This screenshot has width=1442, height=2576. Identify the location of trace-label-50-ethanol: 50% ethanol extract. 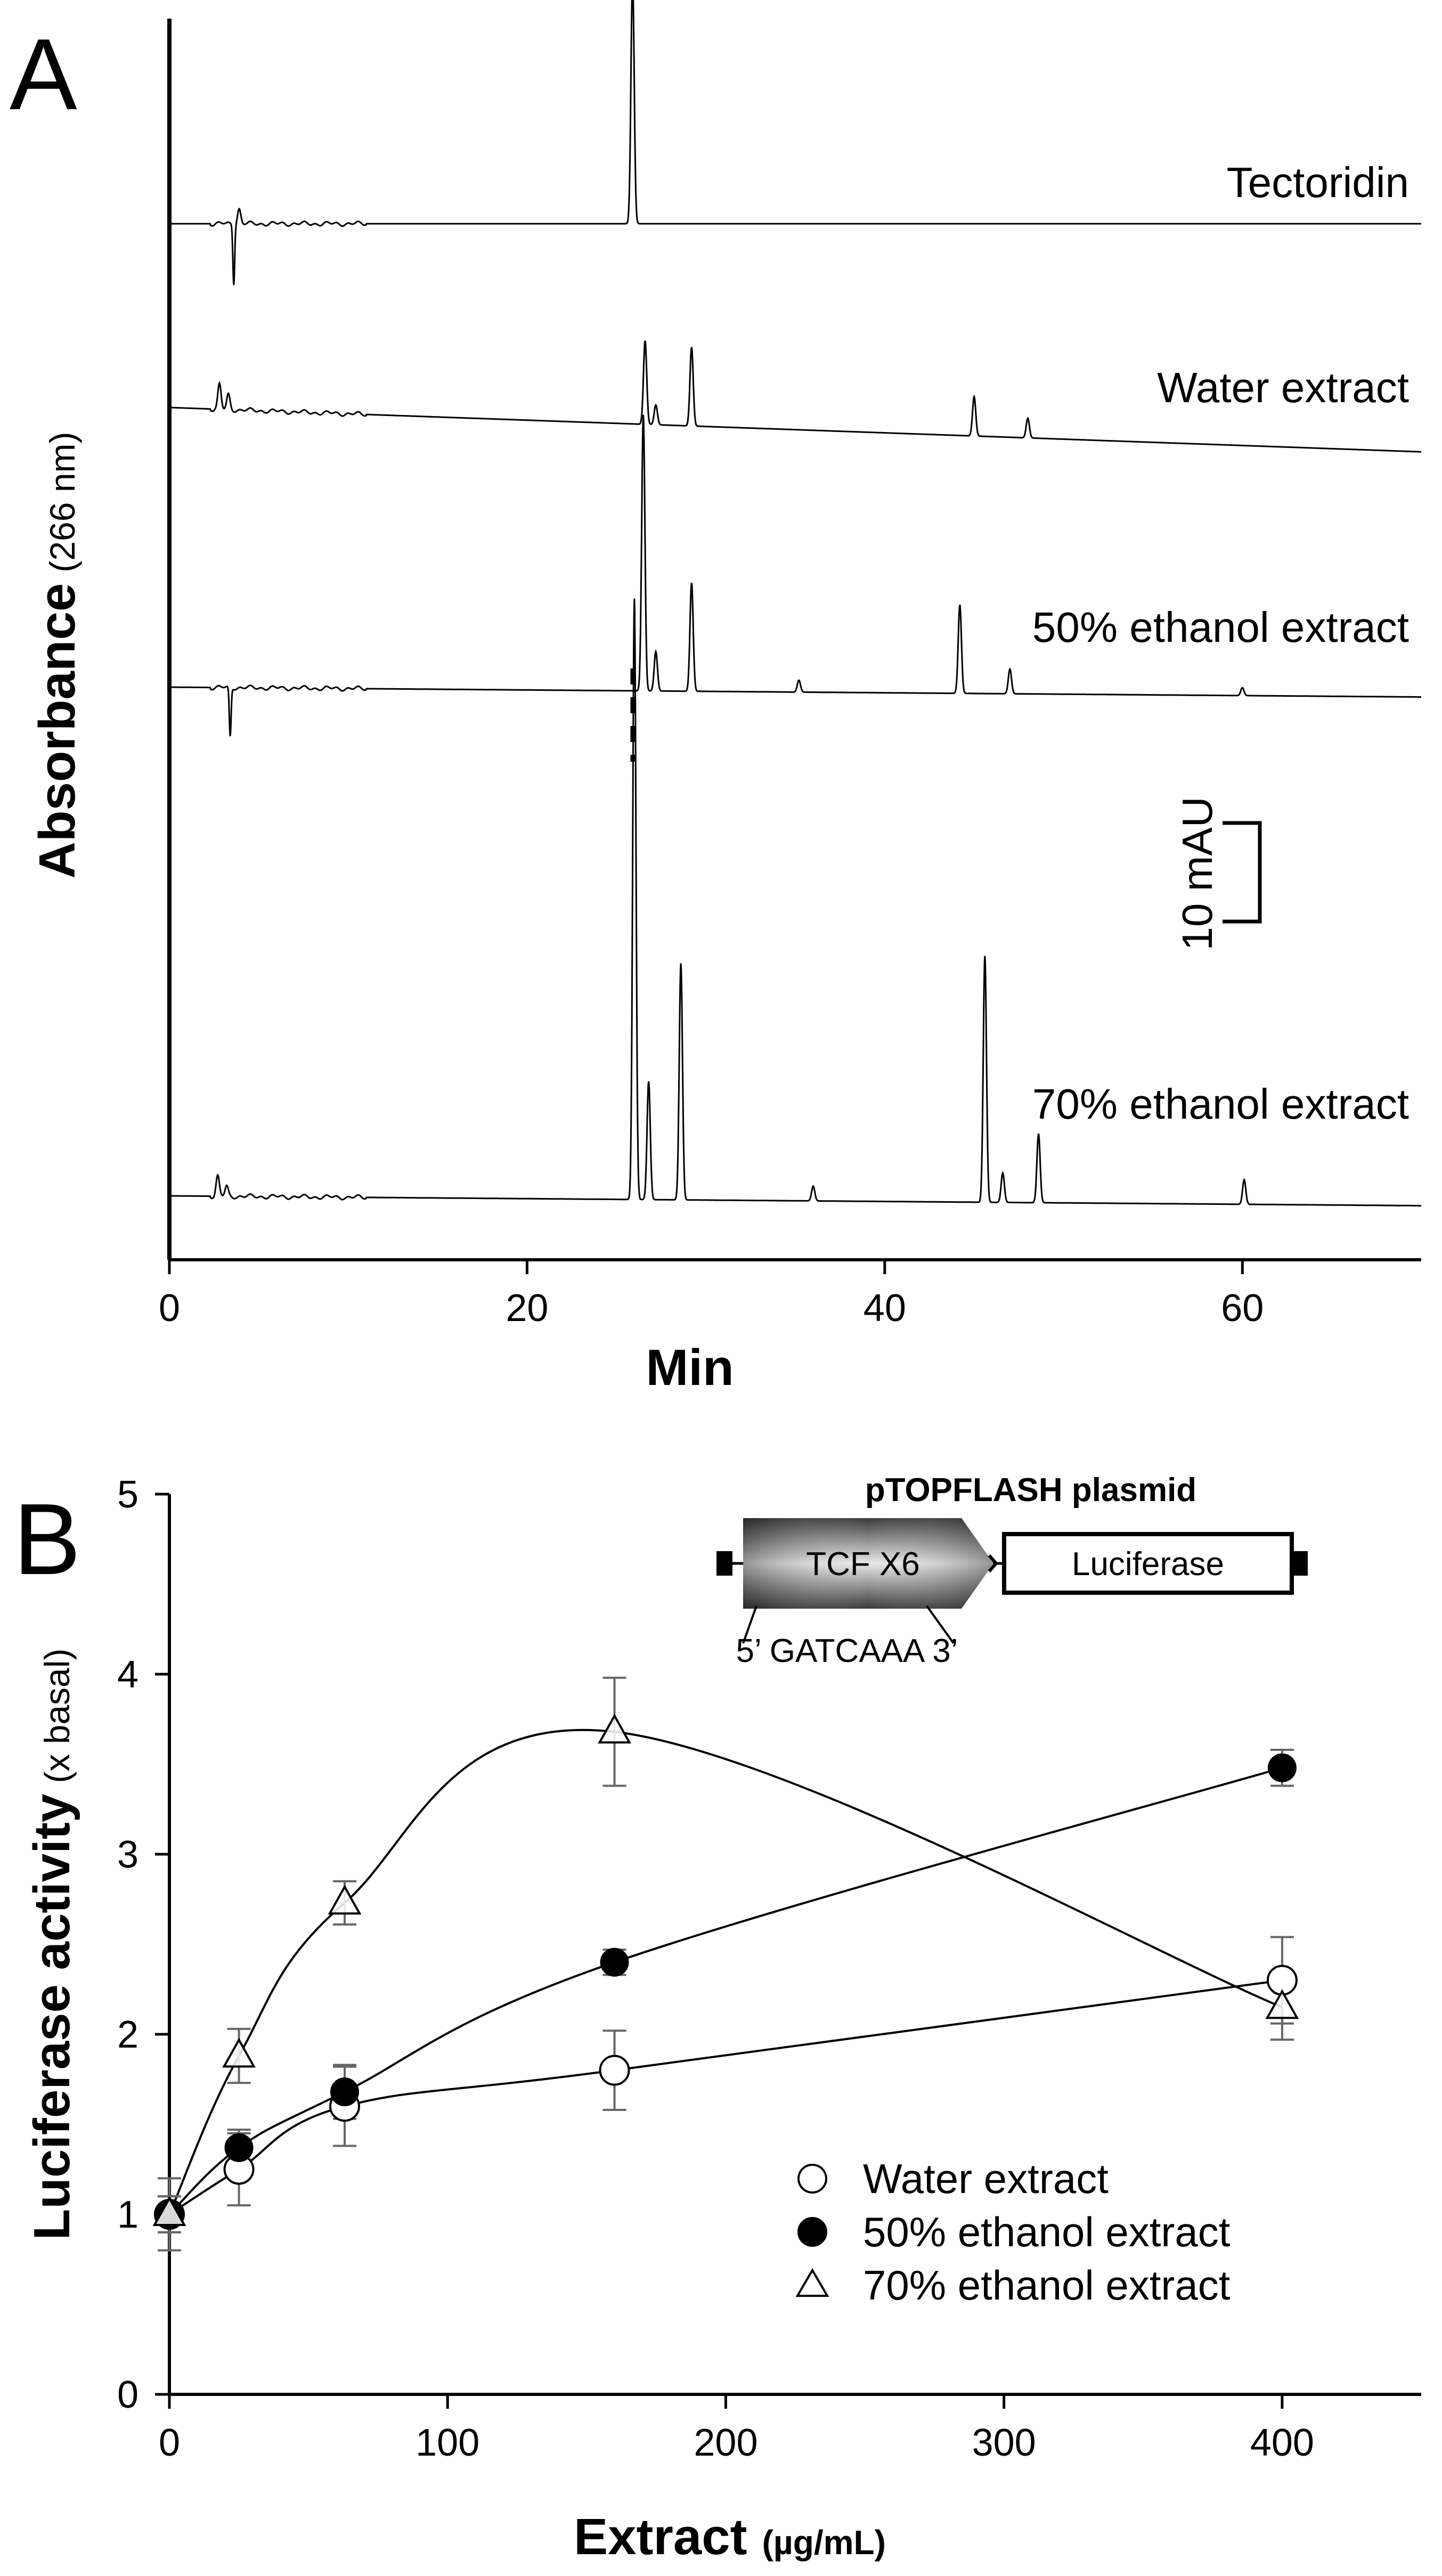
(1220, 627).